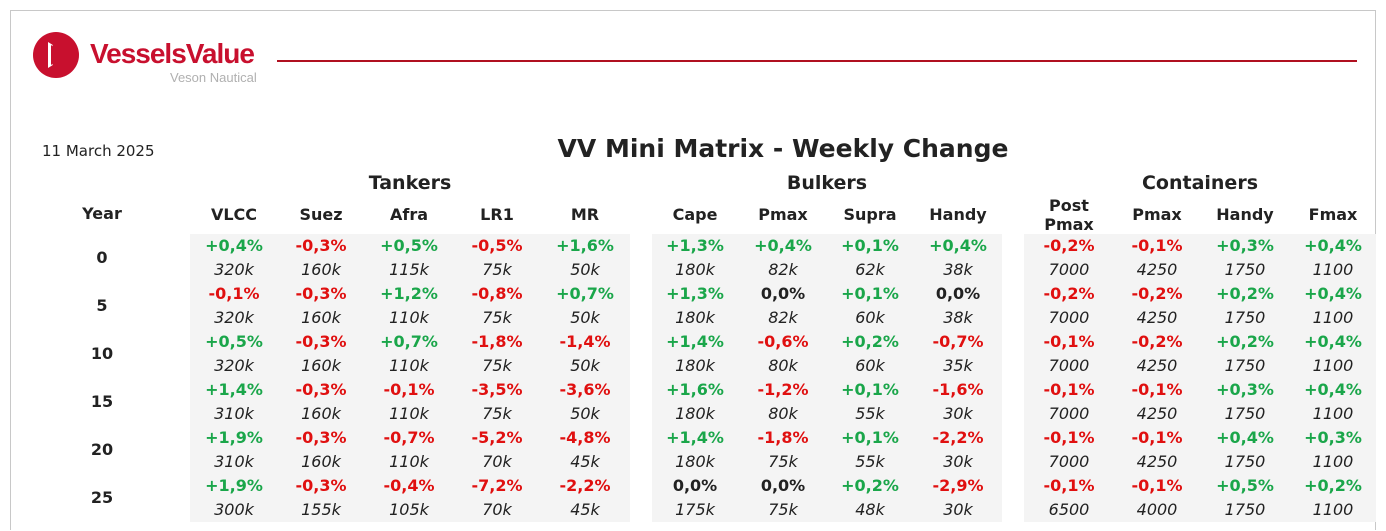  Describe the element at coordinates (585, 341) in the screenshot. I see `weekly-change: -1,4%` at that location.